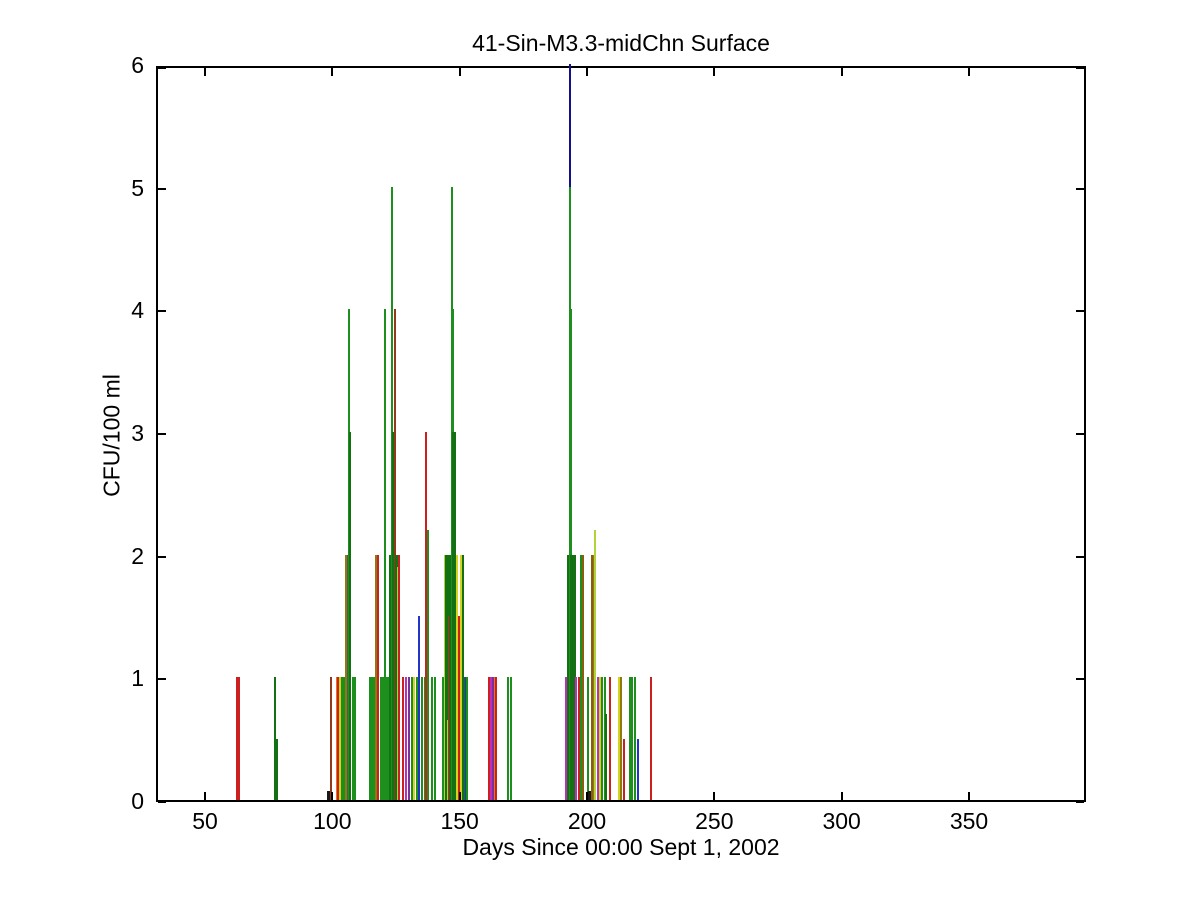  Describe the element at coordinates (621, 847) in the screenshot. I see `x-axis-label: Days Since 00:00 Sept 1, 2002` at that location.